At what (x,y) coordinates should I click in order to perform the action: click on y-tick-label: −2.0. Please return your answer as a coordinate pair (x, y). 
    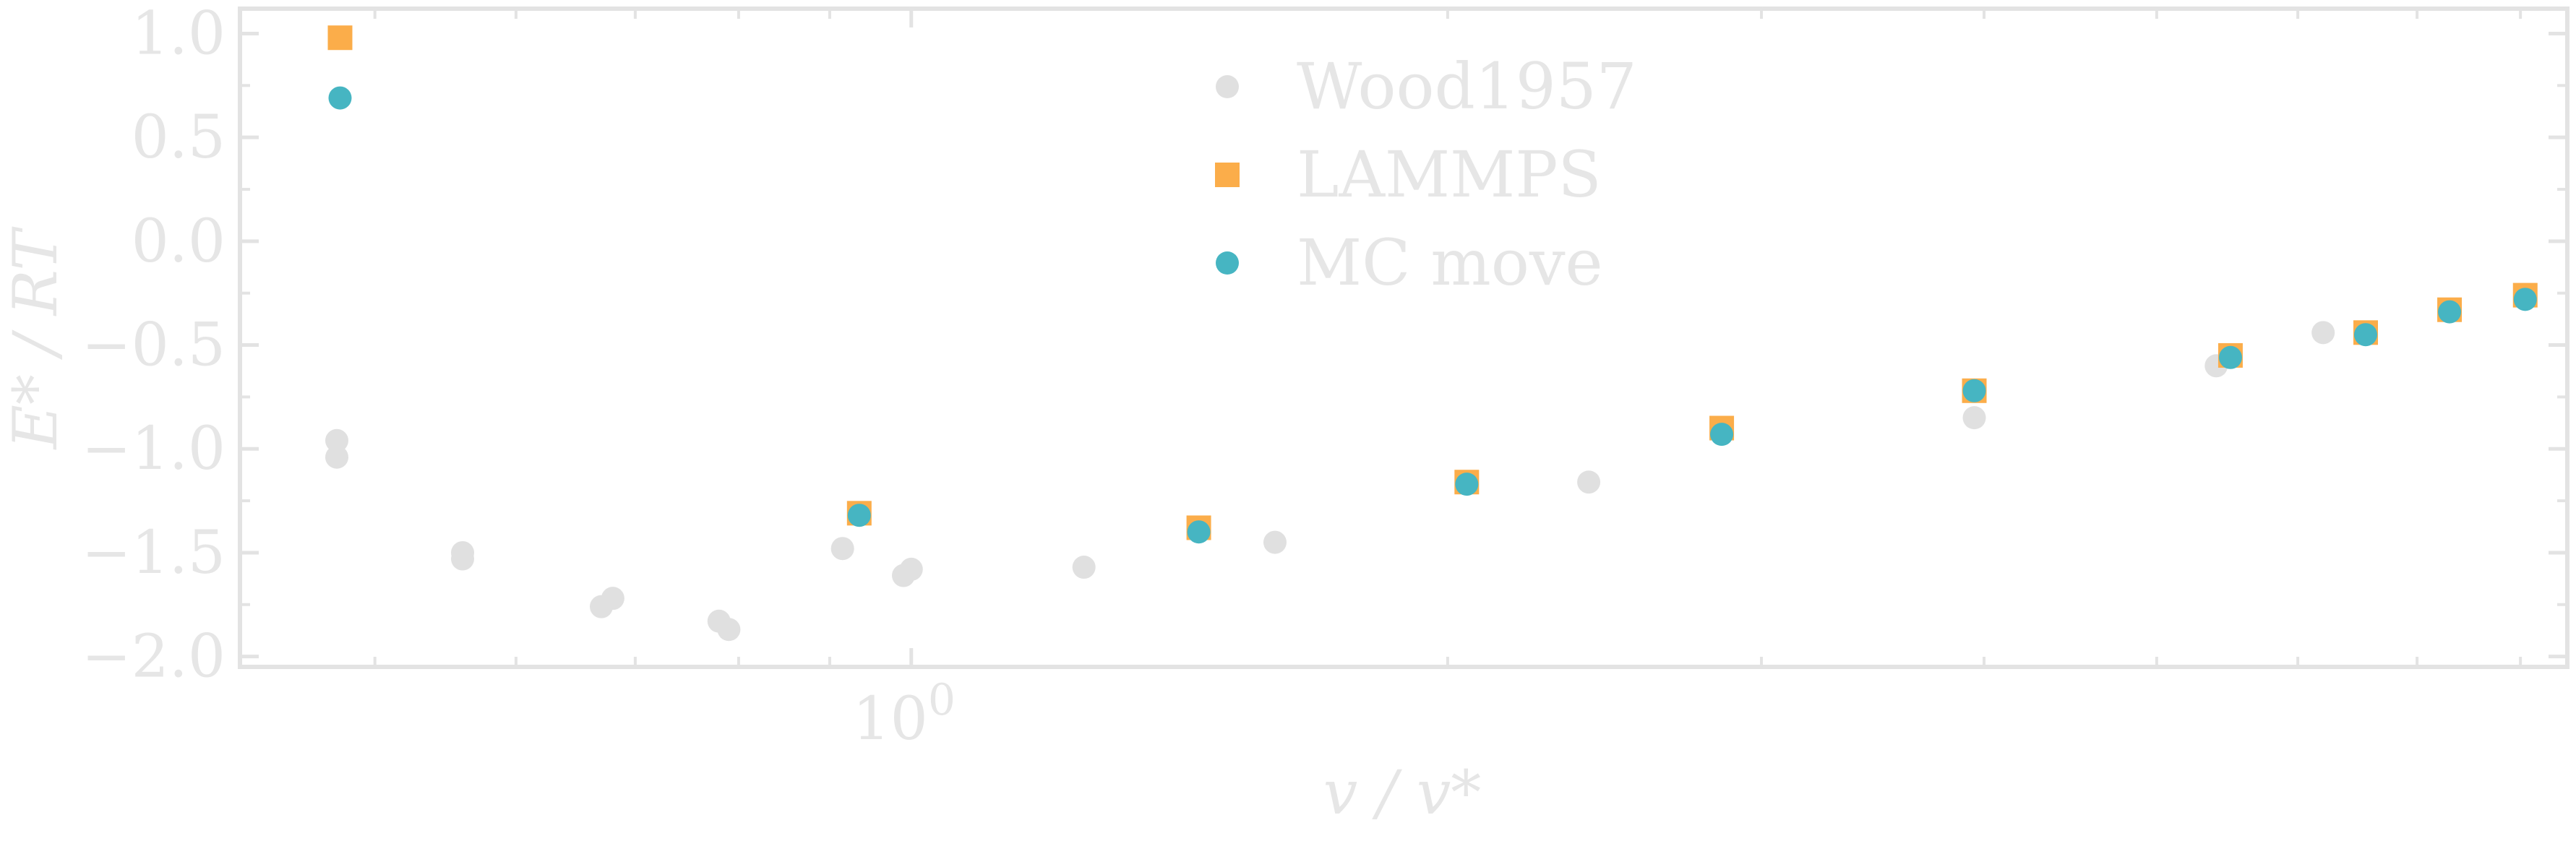
    Looking at the image, I should click on (154, 657).